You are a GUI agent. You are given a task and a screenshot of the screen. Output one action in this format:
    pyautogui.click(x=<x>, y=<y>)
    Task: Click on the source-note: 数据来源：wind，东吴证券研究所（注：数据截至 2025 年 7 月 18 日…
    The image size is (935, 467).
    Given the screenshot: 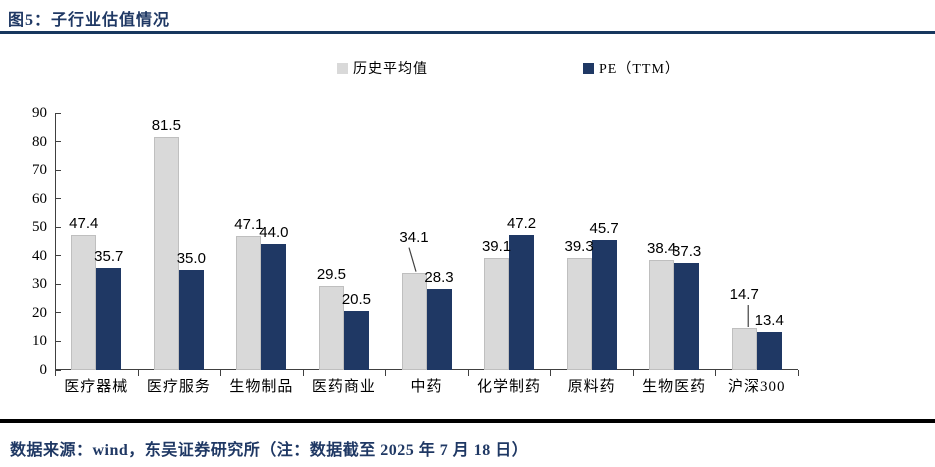 What is the action you would take?
    pyautogui.click(x=269, y=450)
    